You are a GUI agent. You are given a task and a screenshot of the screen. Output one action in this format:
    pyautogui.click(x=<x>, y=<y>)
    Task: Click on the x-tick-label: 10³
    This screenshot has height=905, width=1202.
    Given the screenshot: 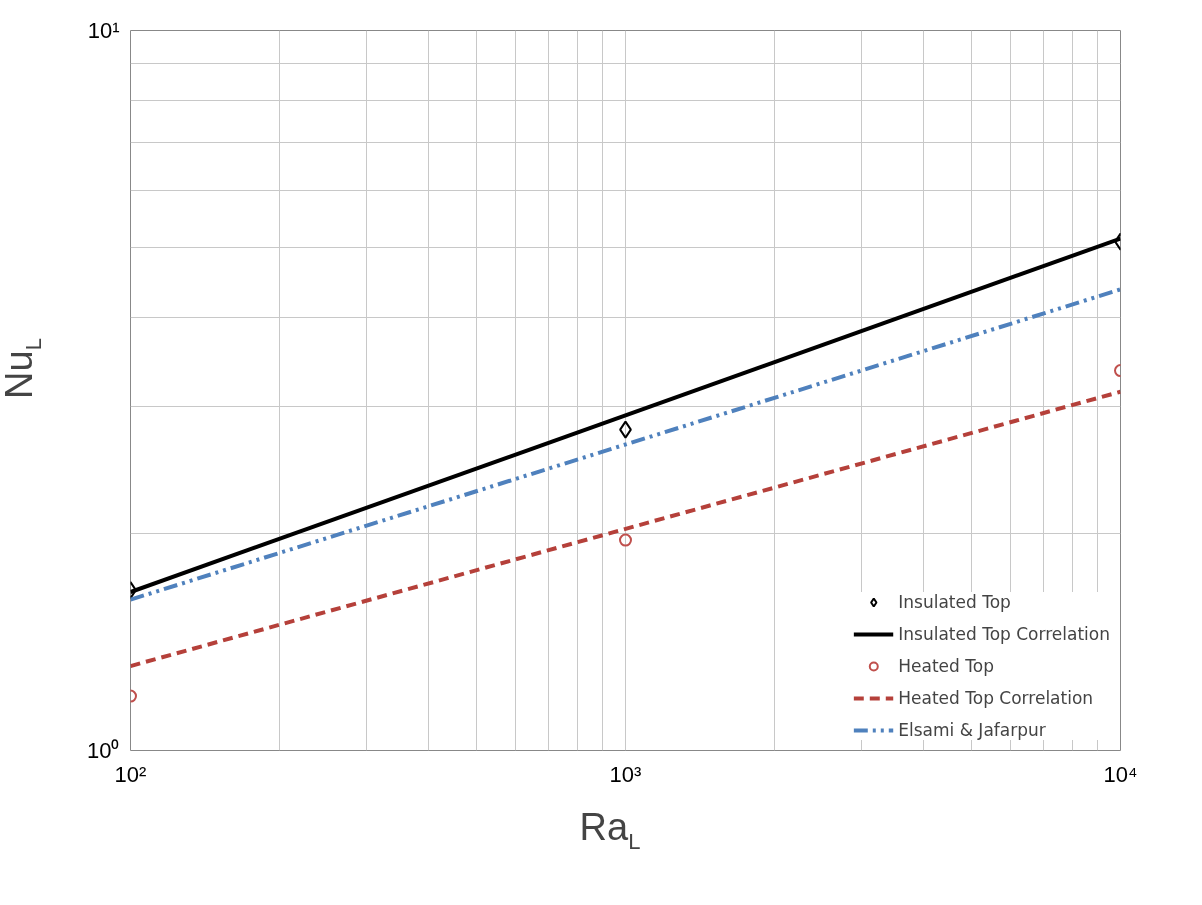 What is the action you would take?
    pyautogui.click(x=625, y=774)
    